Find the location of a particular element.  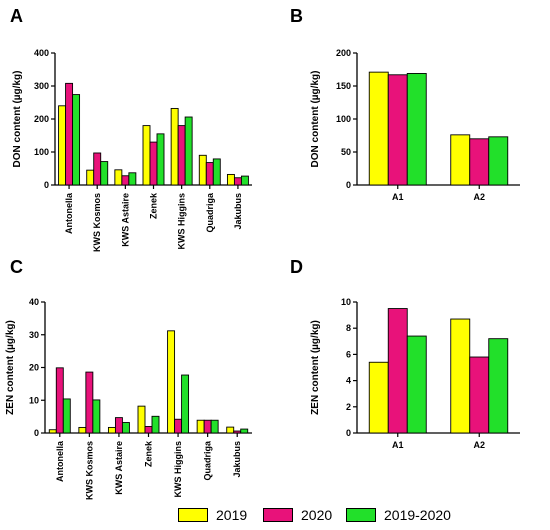

legend-swatch-2020 is located at coordinates (278, 515).